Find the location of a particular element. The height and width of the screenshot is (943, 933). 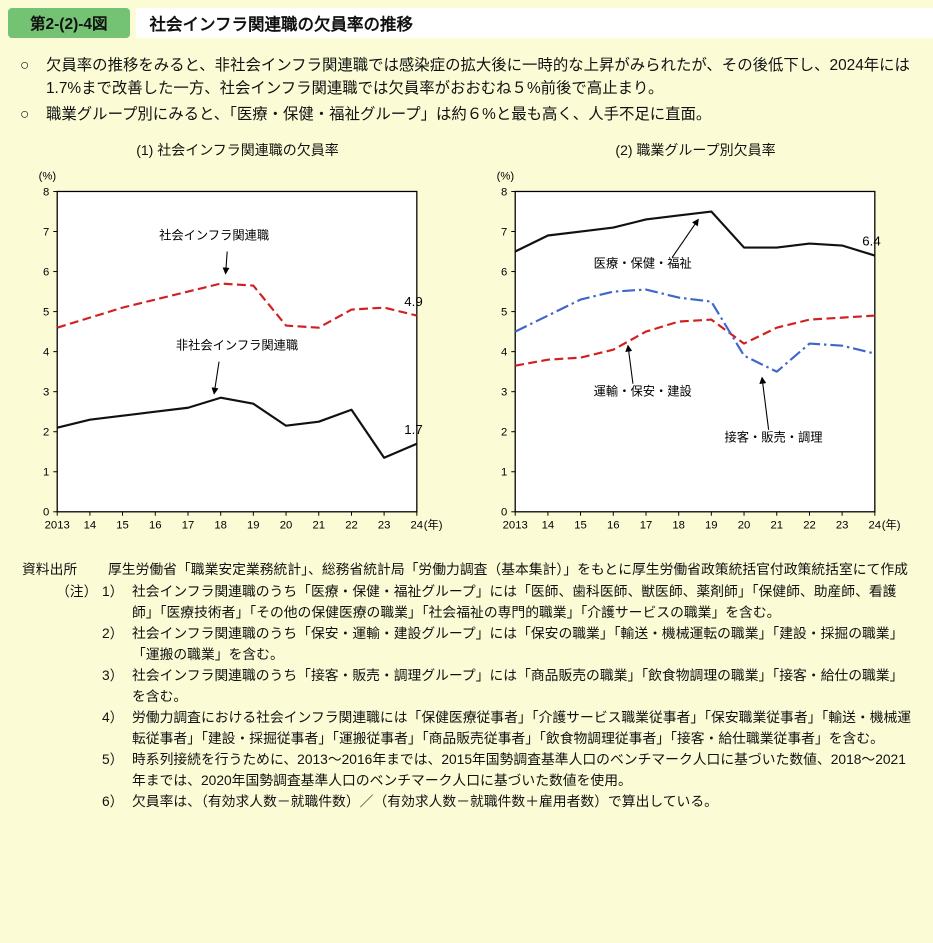

note-number: 3） is located at coordinates (113, 676).